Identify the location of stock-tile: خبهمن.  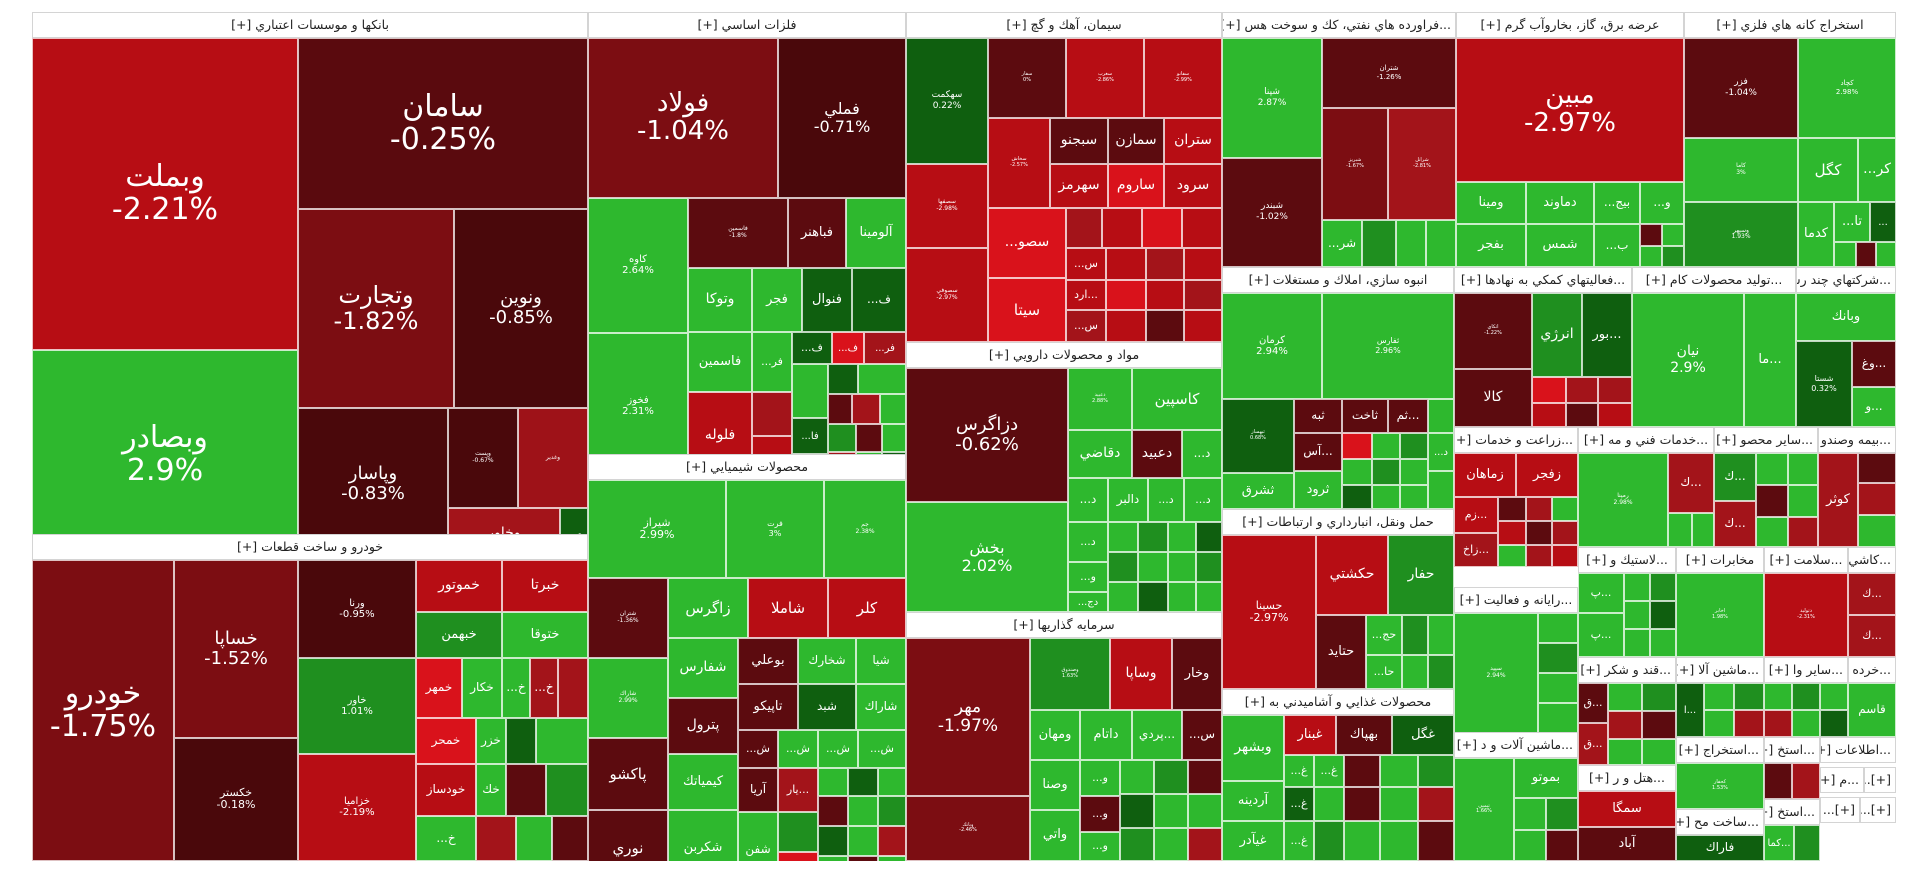
(459, 635).